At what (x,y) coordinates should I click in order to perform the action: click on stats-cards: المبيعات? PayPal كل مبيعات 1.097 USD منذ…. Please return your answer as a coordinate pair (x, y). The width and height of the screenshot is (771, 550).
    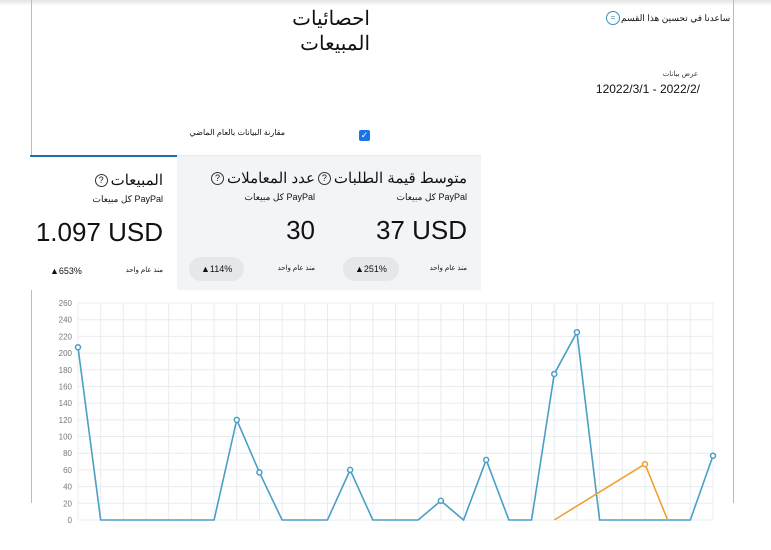
    Looking at the image, I should click on (255, 222).